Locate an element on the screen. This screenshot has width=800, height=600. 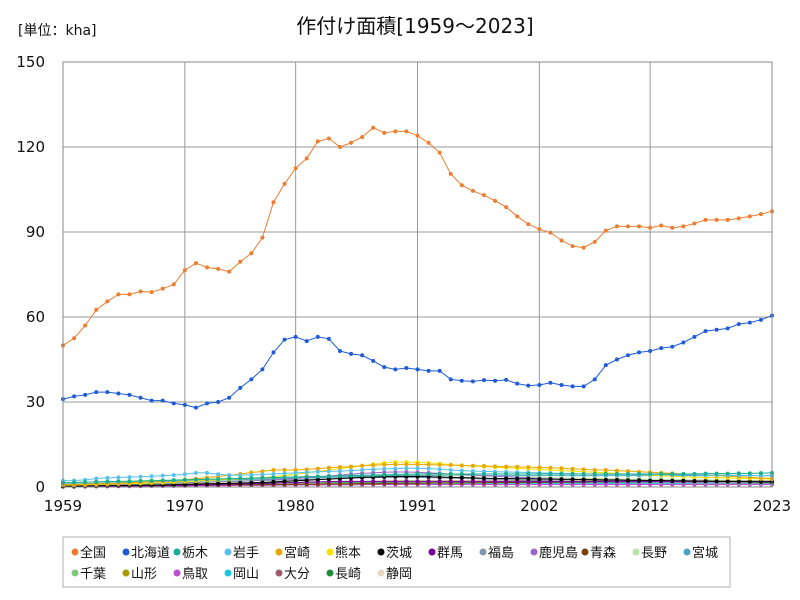
legend-label: 岩手 is located at coordinates (246, 553).